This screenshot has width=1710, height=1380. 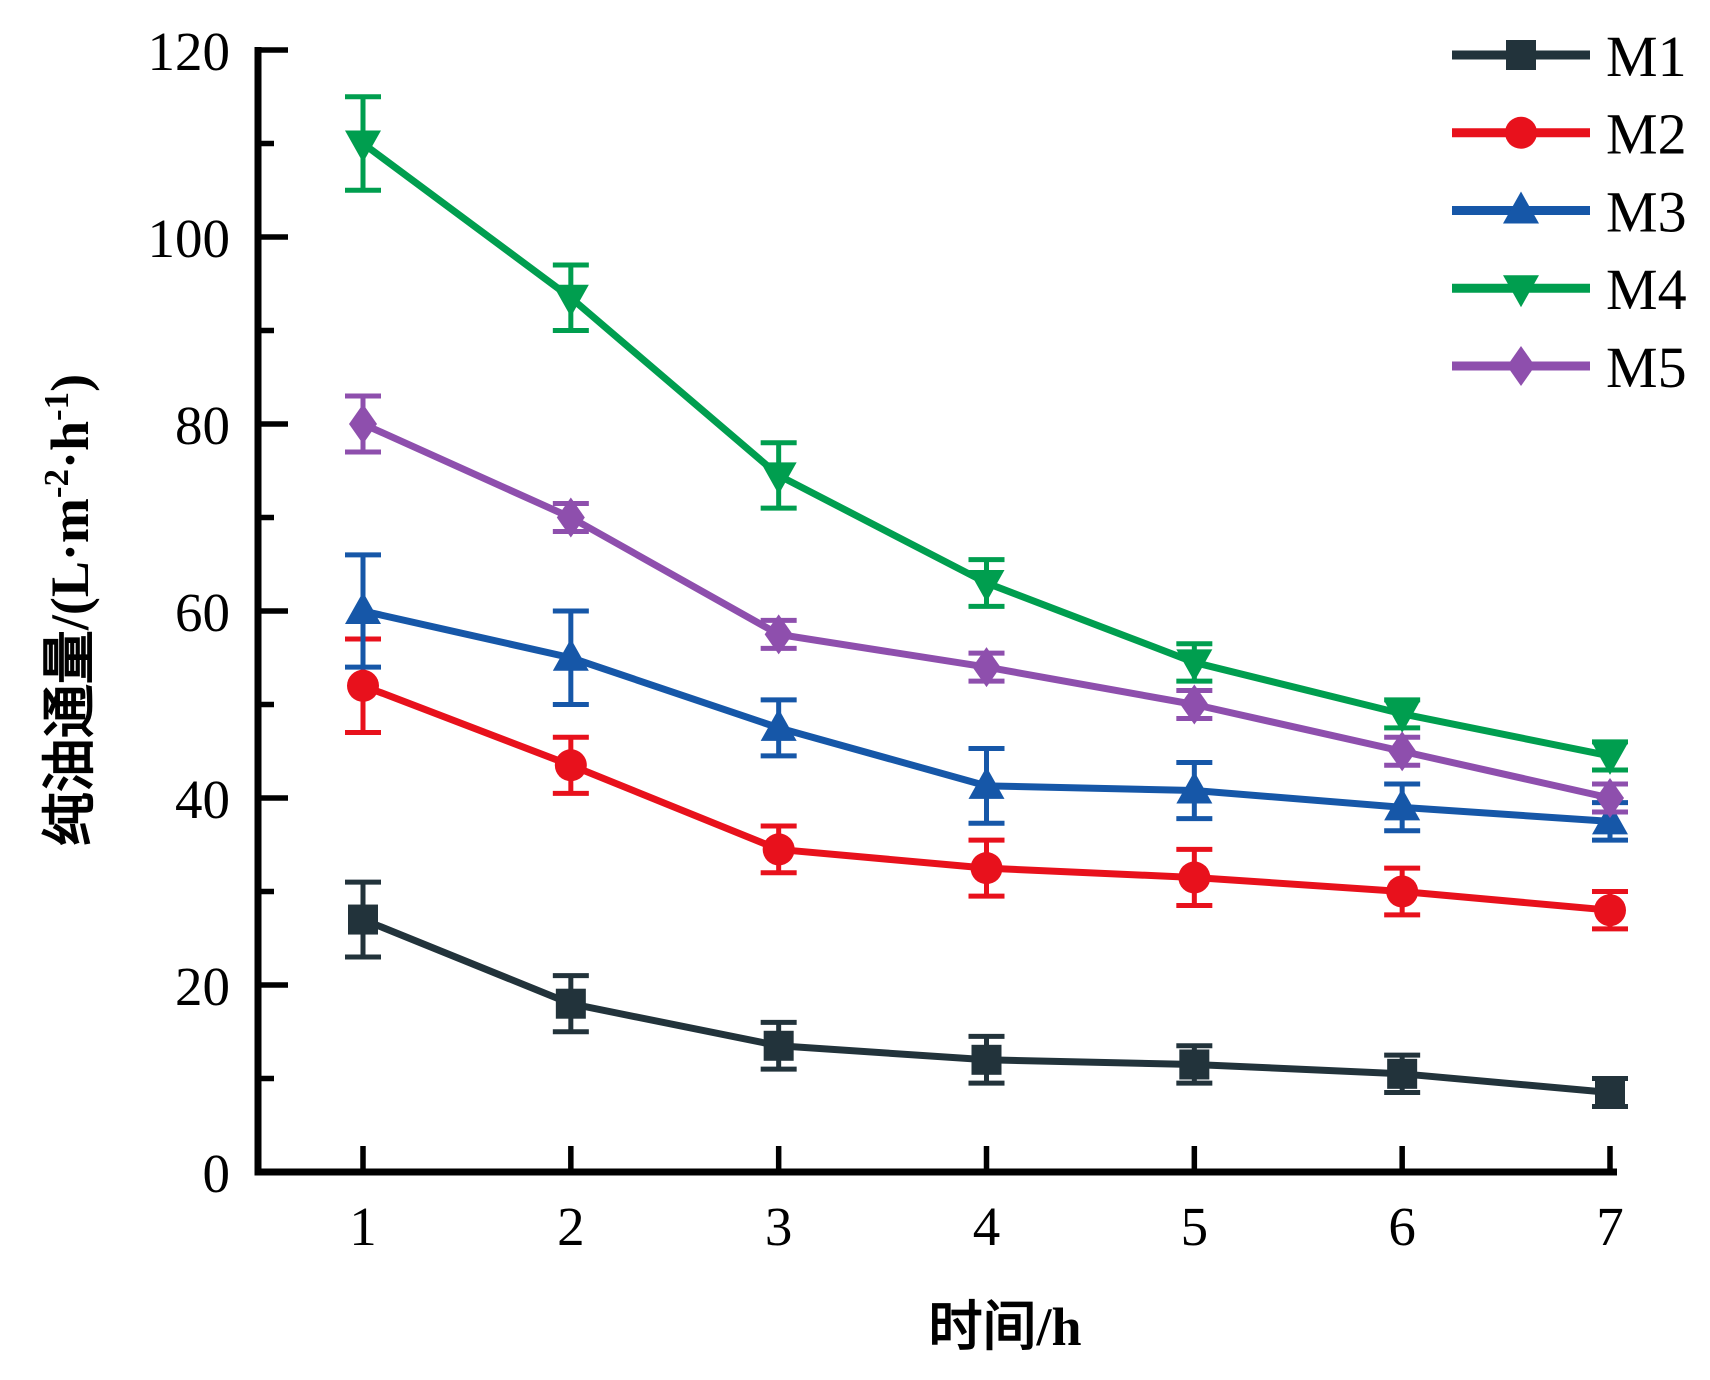 What do you see at coordinates (779, 1226) in the screenshot?
I see `x-tick-label: 3` at bounding box center [779, 1226].